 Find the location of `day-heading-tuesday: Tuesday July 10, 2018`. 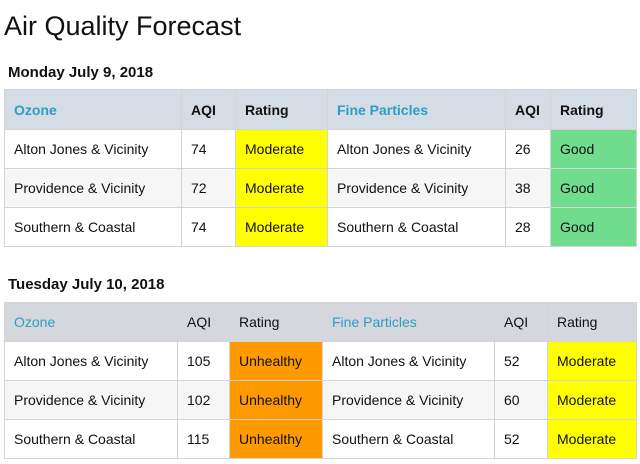

day-heading-tuesday: Tuesday July 10, 2018 is located at coordinates (86, 284).